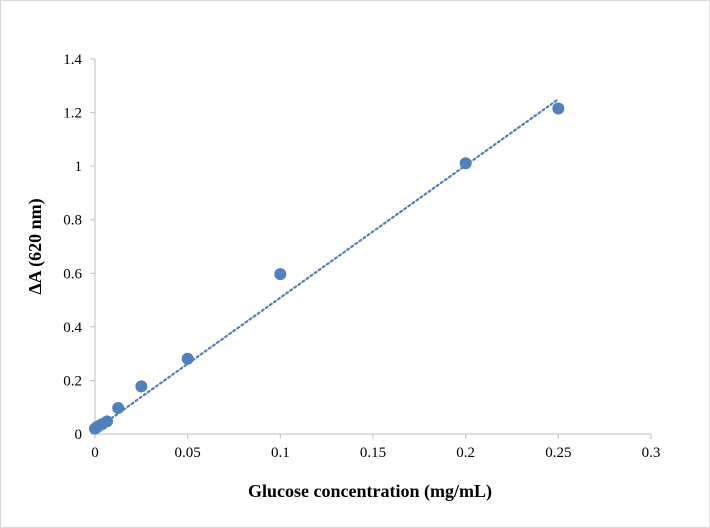  I want to click on y-tick-label: 0.8, so click(72, 221).